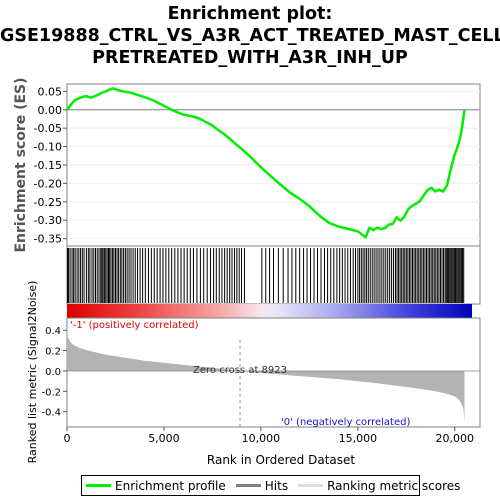  What do you see at coordinates (50, 91) in the screenshot?
I see `es-y-tick-label: 0.05` at bounding box center [50, 91].